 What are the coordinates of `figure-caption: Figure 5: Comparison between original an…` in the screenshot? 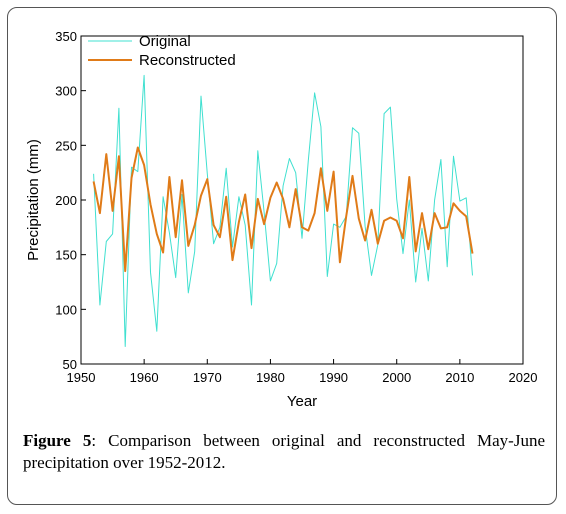 It's located at (284, 452).